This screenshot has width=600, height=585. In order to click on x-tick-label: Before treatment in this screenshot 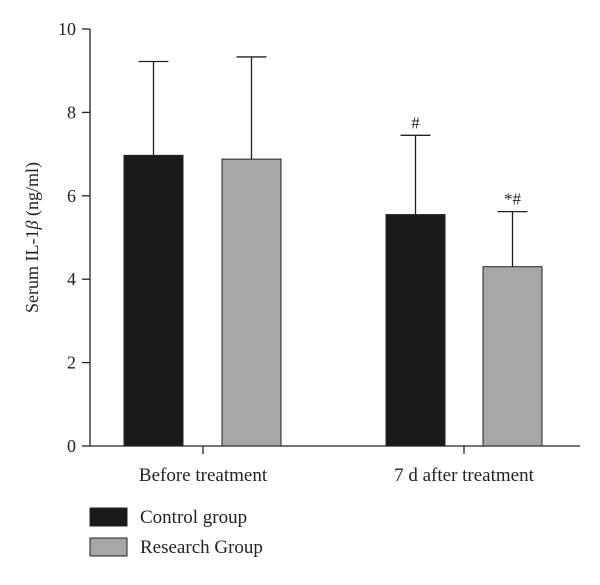, I will do `click(203, 475)`.